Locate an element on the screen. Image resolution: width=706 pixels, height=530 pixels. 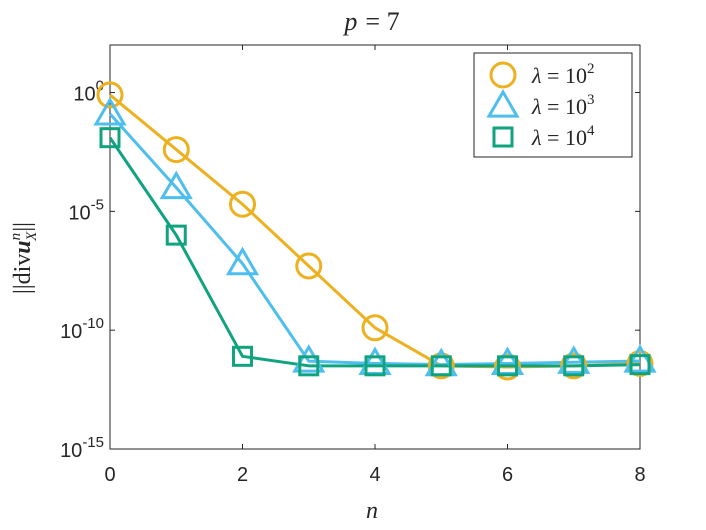
legend-box is located at coordinates (553, 105).